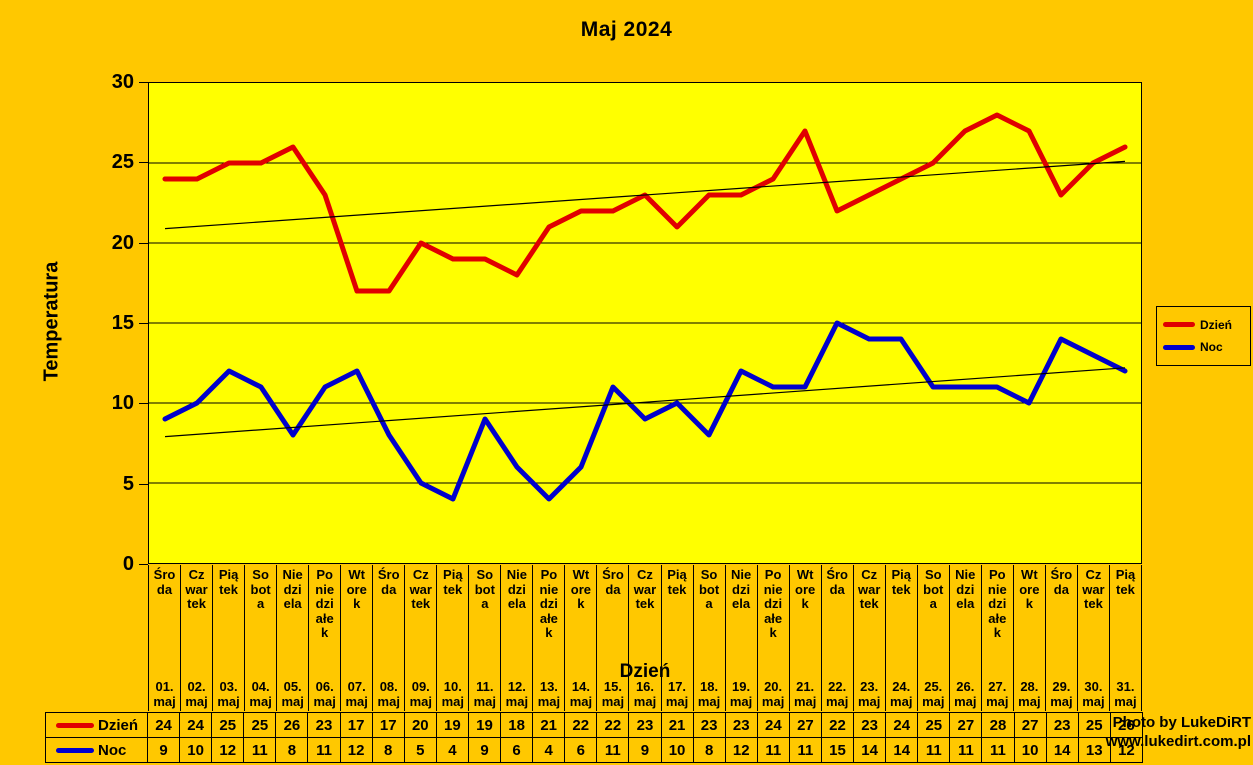 The height and width of the screenshot is (765, 1253). Describe the element at coordinates (292, 589) in the screenshot. I see `x-weekday-label: Nie dzi ela` at that location.